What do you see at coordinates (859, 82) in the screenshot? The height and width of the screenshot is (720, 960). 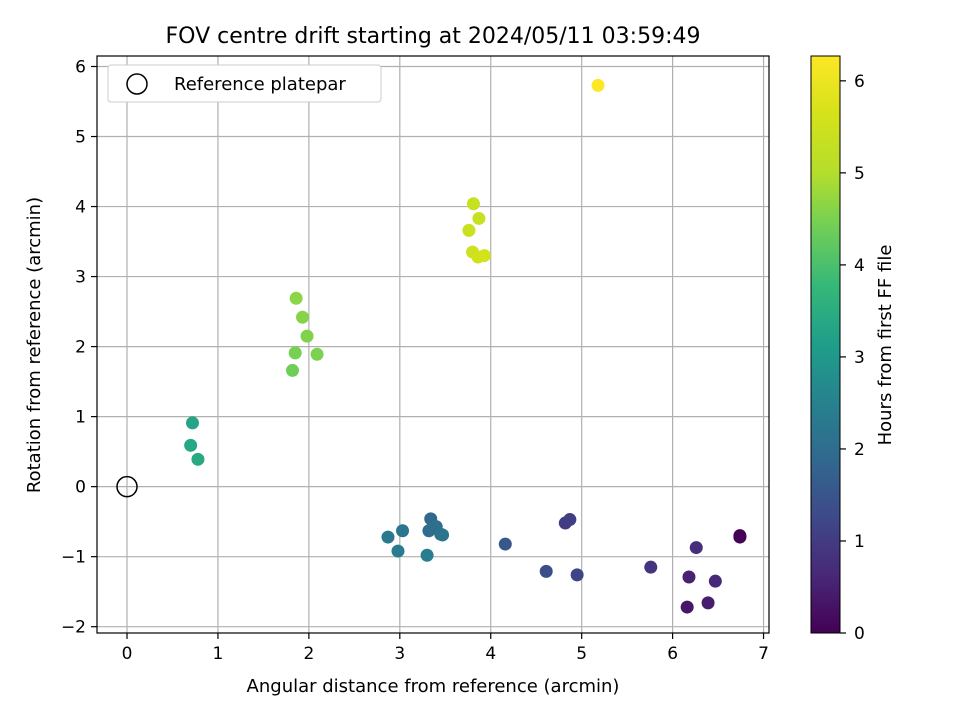 I see `colorbar-tick-label: 6` at bounding box center [859, 82].